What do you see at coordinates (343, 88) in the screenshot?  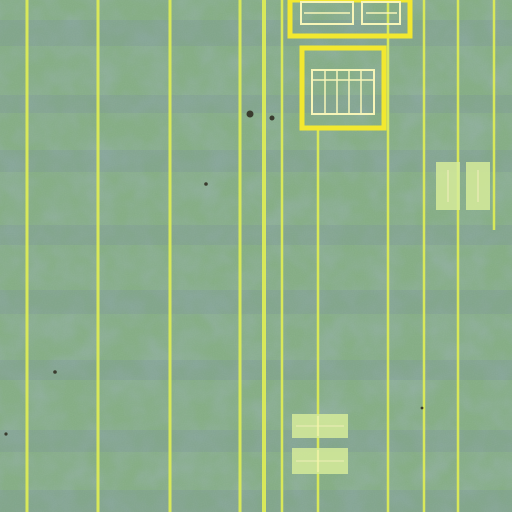 I see `middle-frame-box` at bounding box center [343, 88].